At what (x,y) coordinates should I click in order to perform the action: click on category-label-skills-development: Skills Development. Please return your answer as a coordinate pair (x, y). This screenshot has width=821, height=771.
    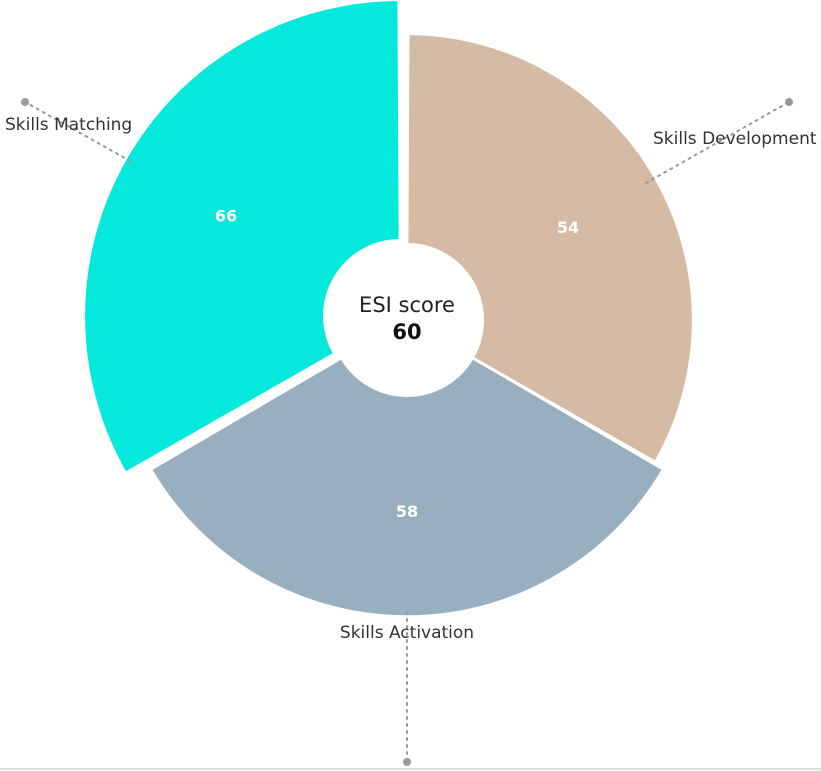
    Looking at the image, I should click on (735, 139).